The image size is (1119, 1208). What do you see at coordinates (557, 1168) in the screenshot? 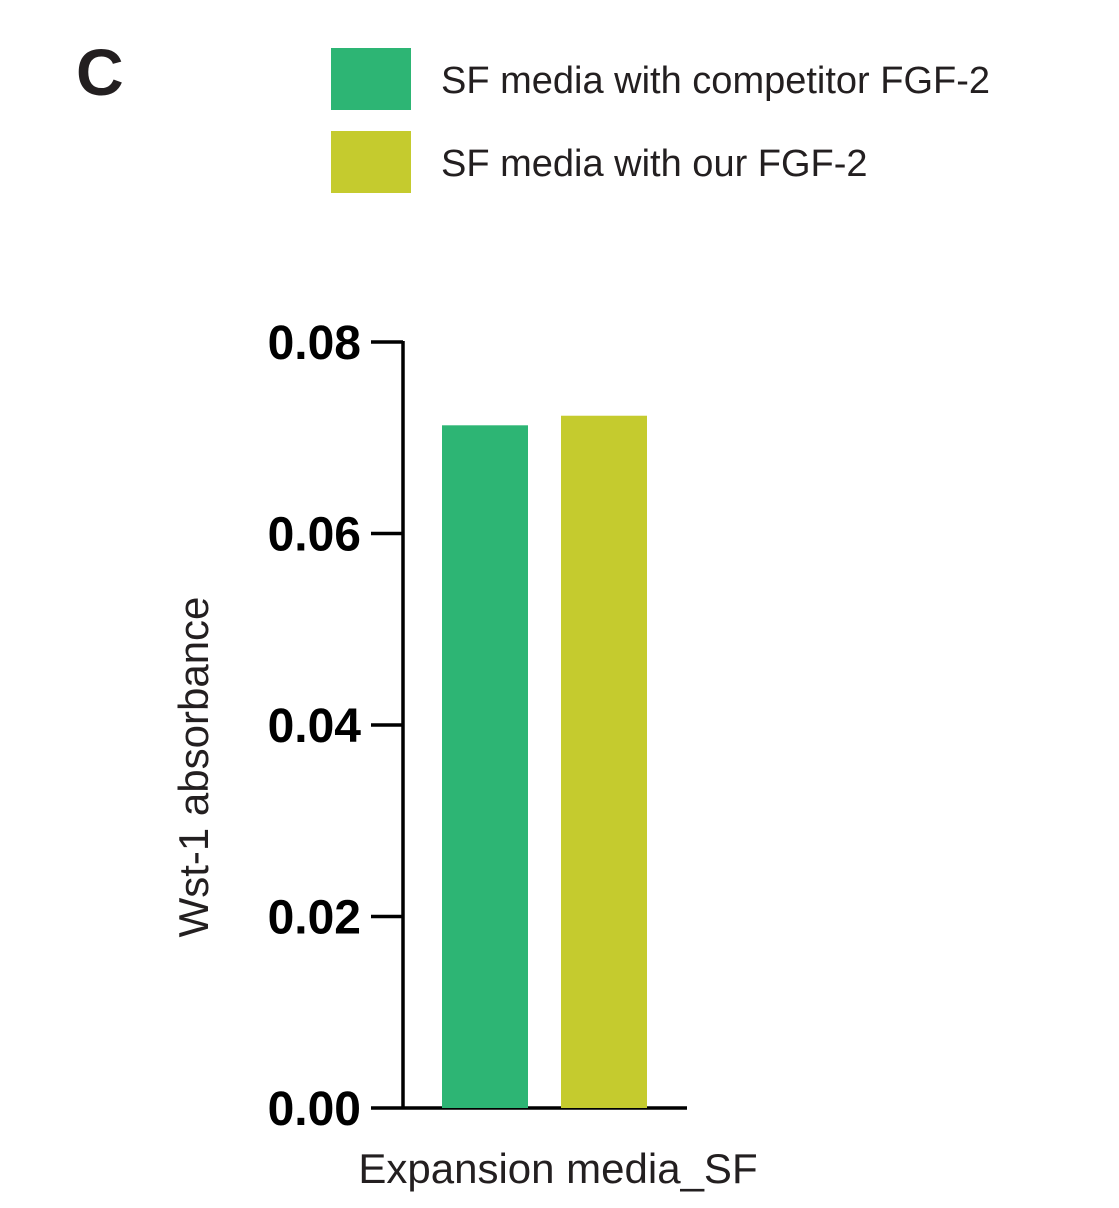
I see `x-axis-title: Expansion media_SF` at bounding box center [557, 1168].